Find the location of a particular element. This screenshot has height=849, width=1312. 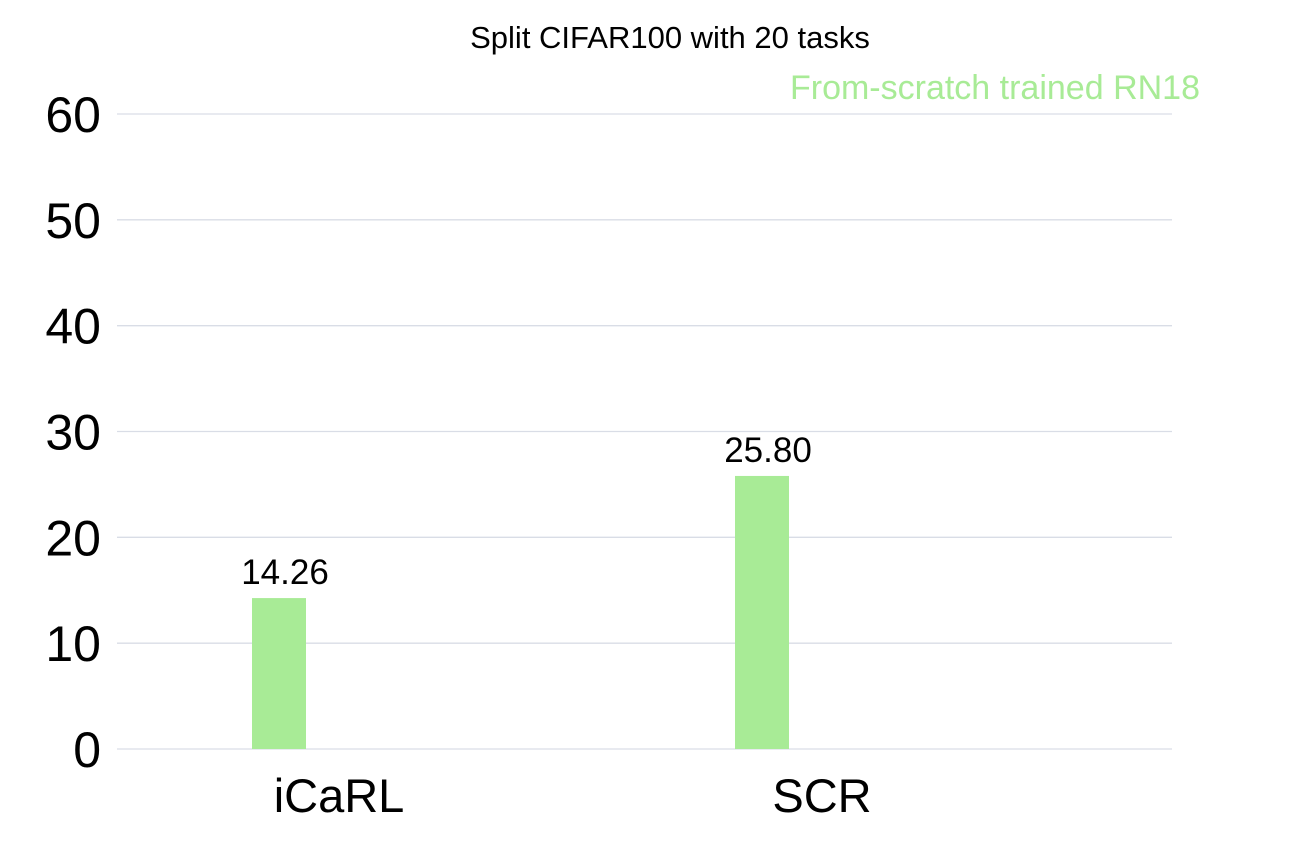

bar-icarl is located at coordinates (279, 673).